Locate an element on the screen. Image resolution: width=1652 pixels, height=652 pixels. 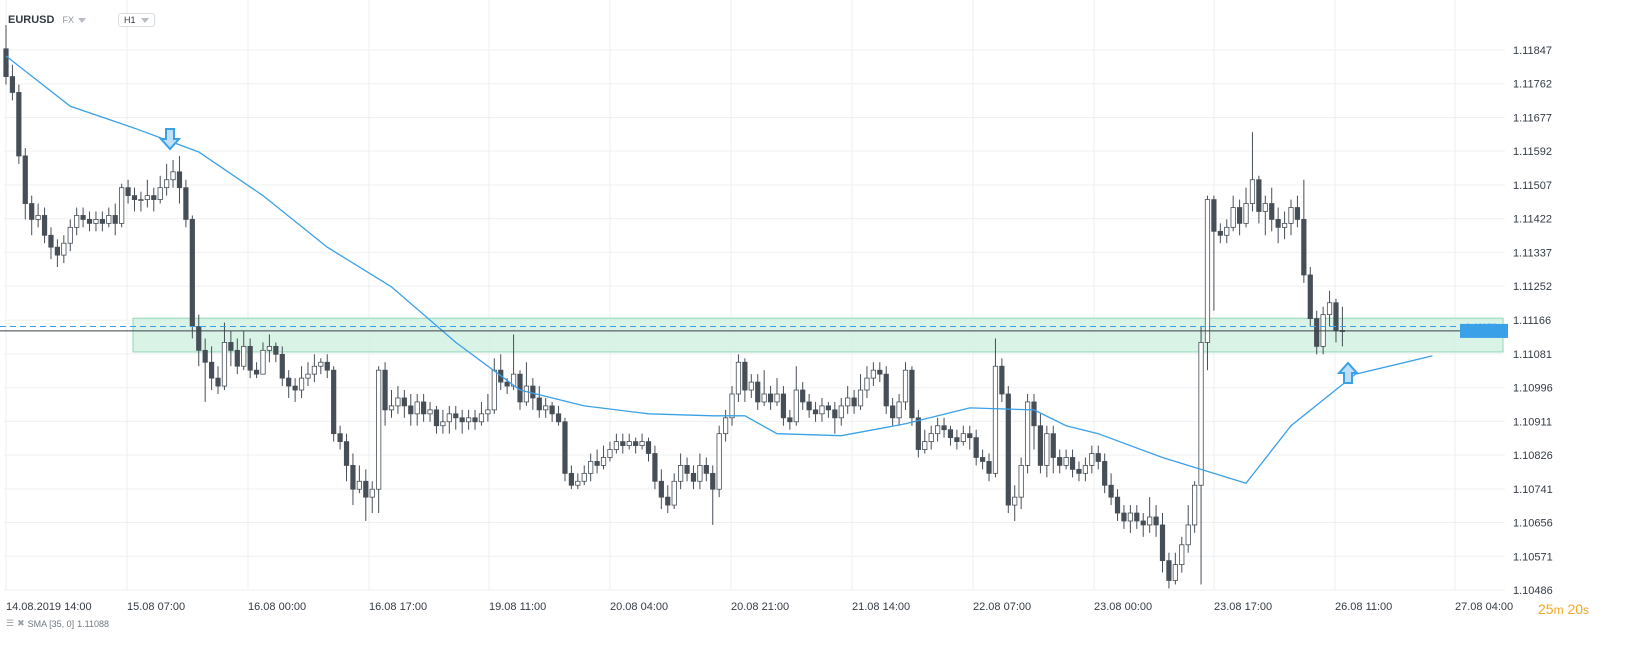
y-tick-label: 1.10741 is located at coordinates (1533, 490).